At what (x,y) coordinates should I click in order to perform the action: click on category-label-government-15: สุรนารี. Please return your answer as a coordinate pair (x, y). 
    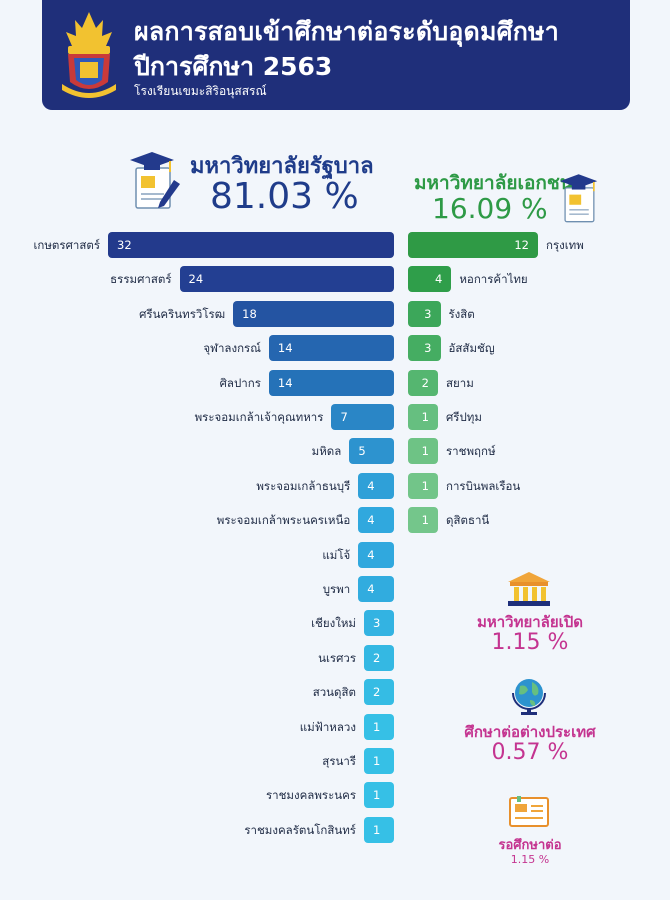
    Looking at the image, I should click on (339, 761).